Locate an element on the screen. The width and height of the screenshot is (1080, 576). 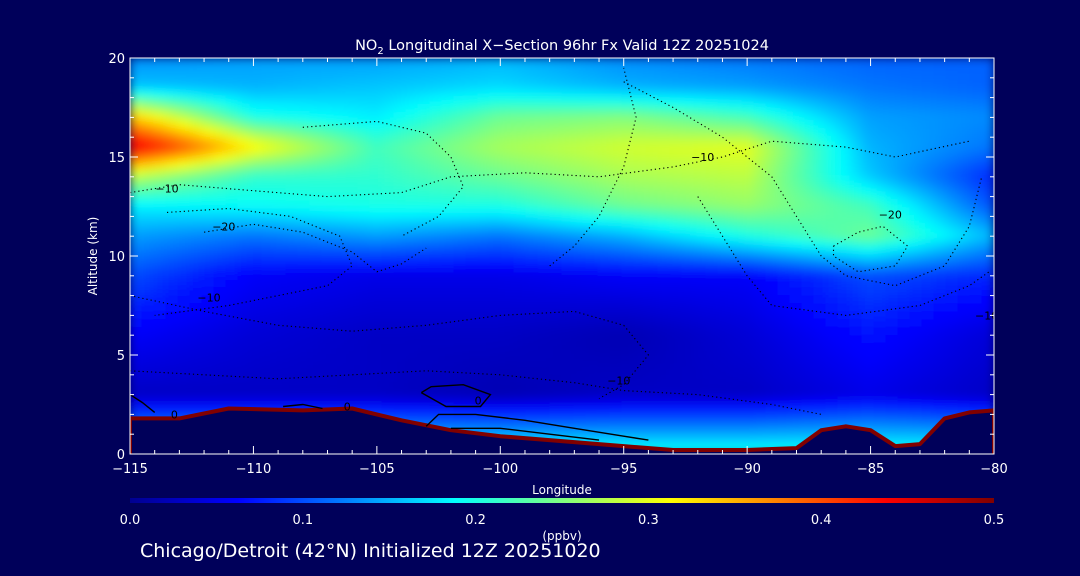
contour-line-dotted is located at coordinates (315, 248).